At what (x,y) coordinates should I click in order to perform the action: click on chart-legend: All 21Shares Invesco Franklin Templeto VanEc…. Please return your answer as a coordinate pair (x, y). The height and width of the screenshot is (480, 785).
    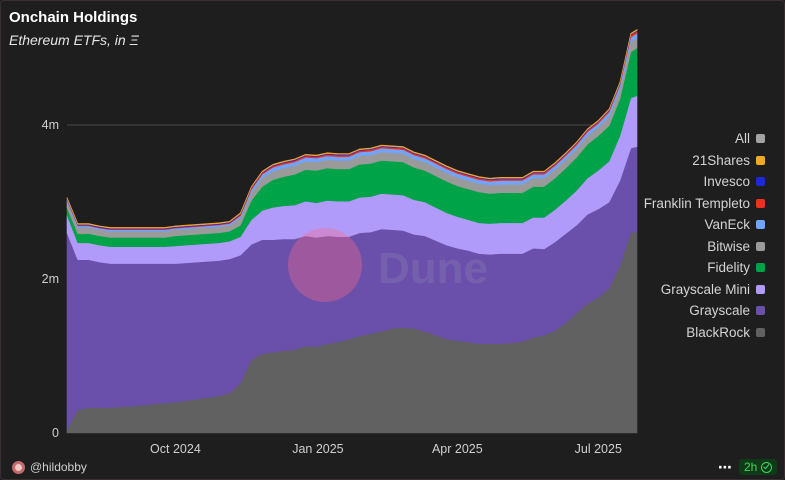
    Looking at the image, I should click on (704, 235).